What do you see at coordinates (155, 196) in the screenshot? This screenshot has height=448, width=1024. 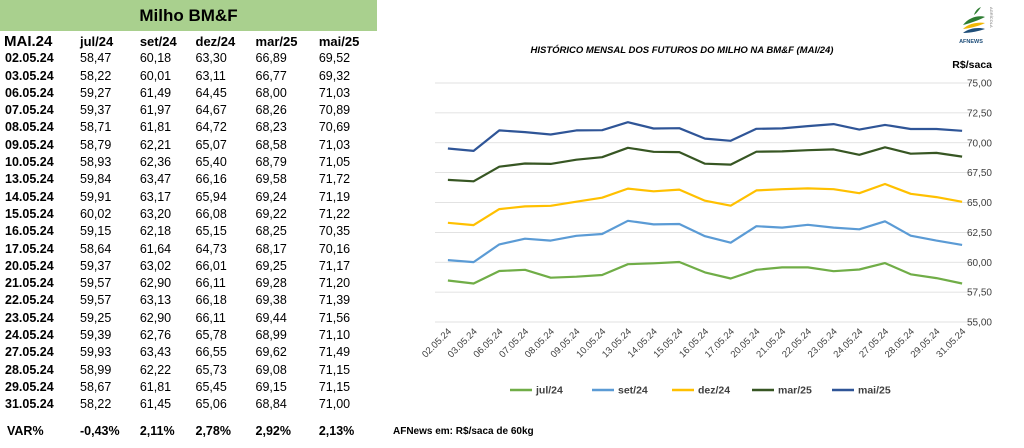 I see `price-cell: 63,17` at bounding box center [155, 196].